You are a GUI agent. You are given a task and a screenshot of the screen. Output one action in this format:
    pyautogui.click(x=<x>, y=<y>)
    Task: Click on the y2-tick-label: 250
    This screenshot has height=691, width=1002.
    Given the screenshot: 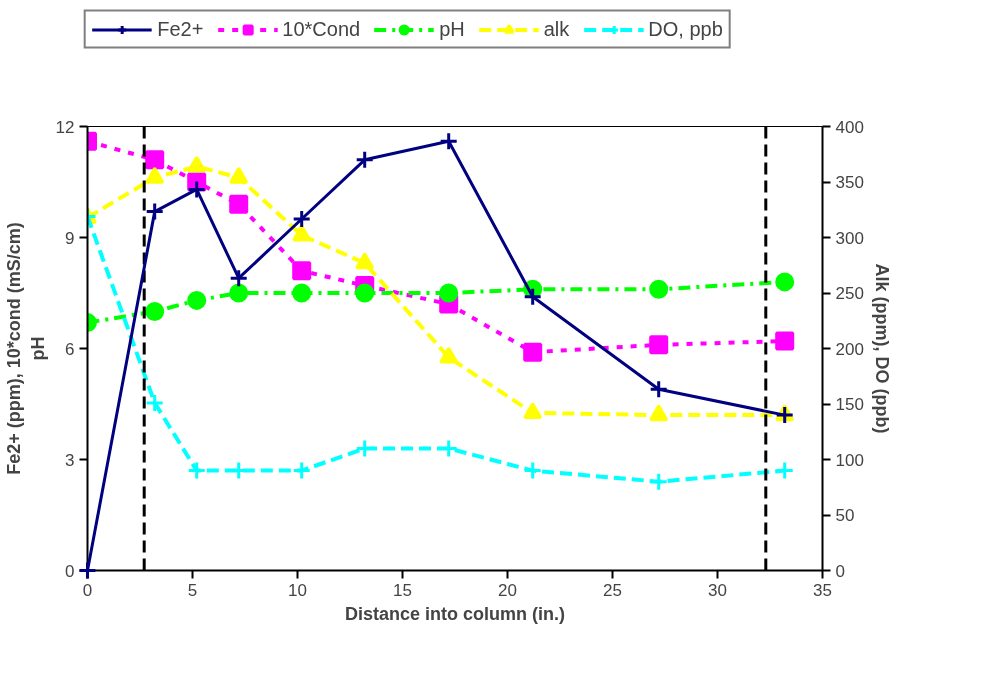 What is the action you would take?
    pyautogui.click(x=849, y=293)
    